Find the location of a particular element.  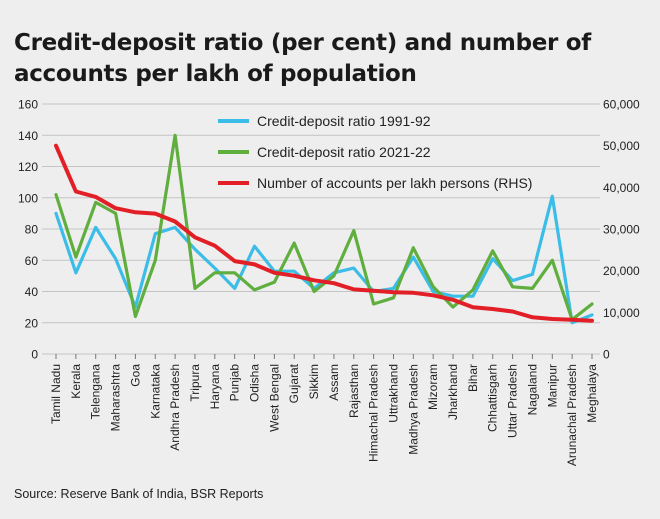

right-tick-label: 0 is located at coordinates (606, 355).